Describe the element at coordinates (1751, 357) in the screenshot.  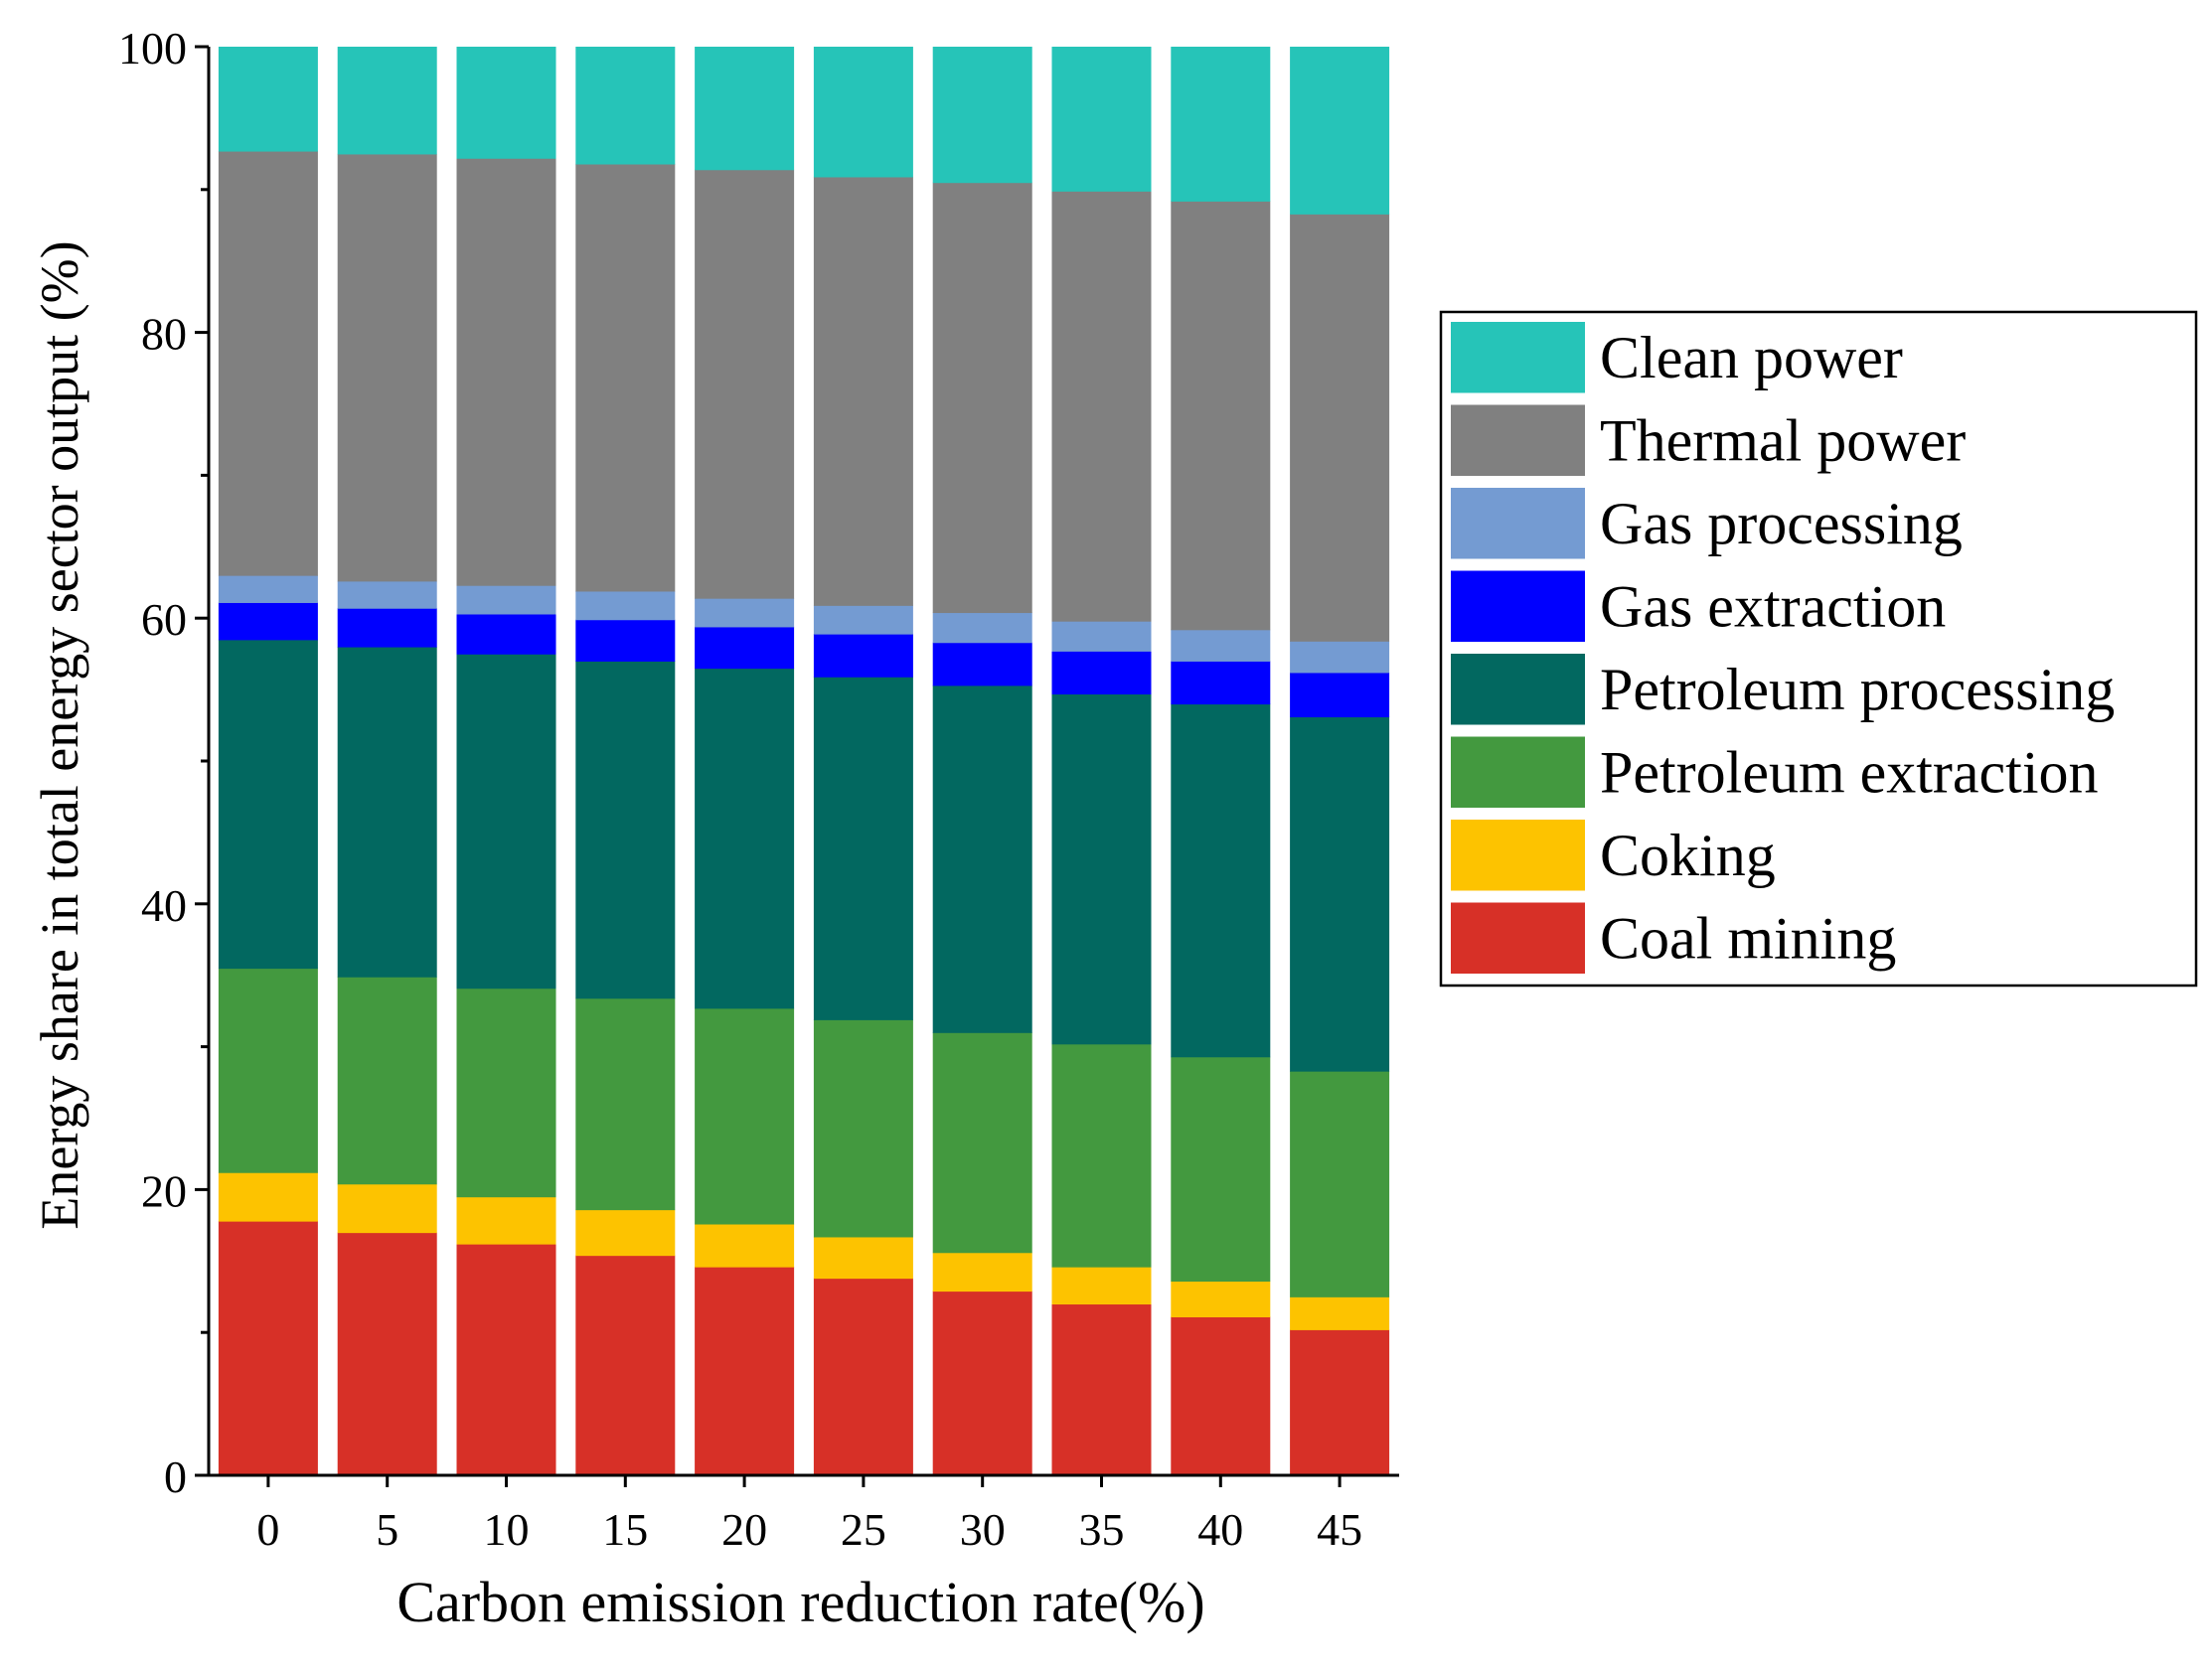
I see `legend-label-clean-power: Clean power` at that location.